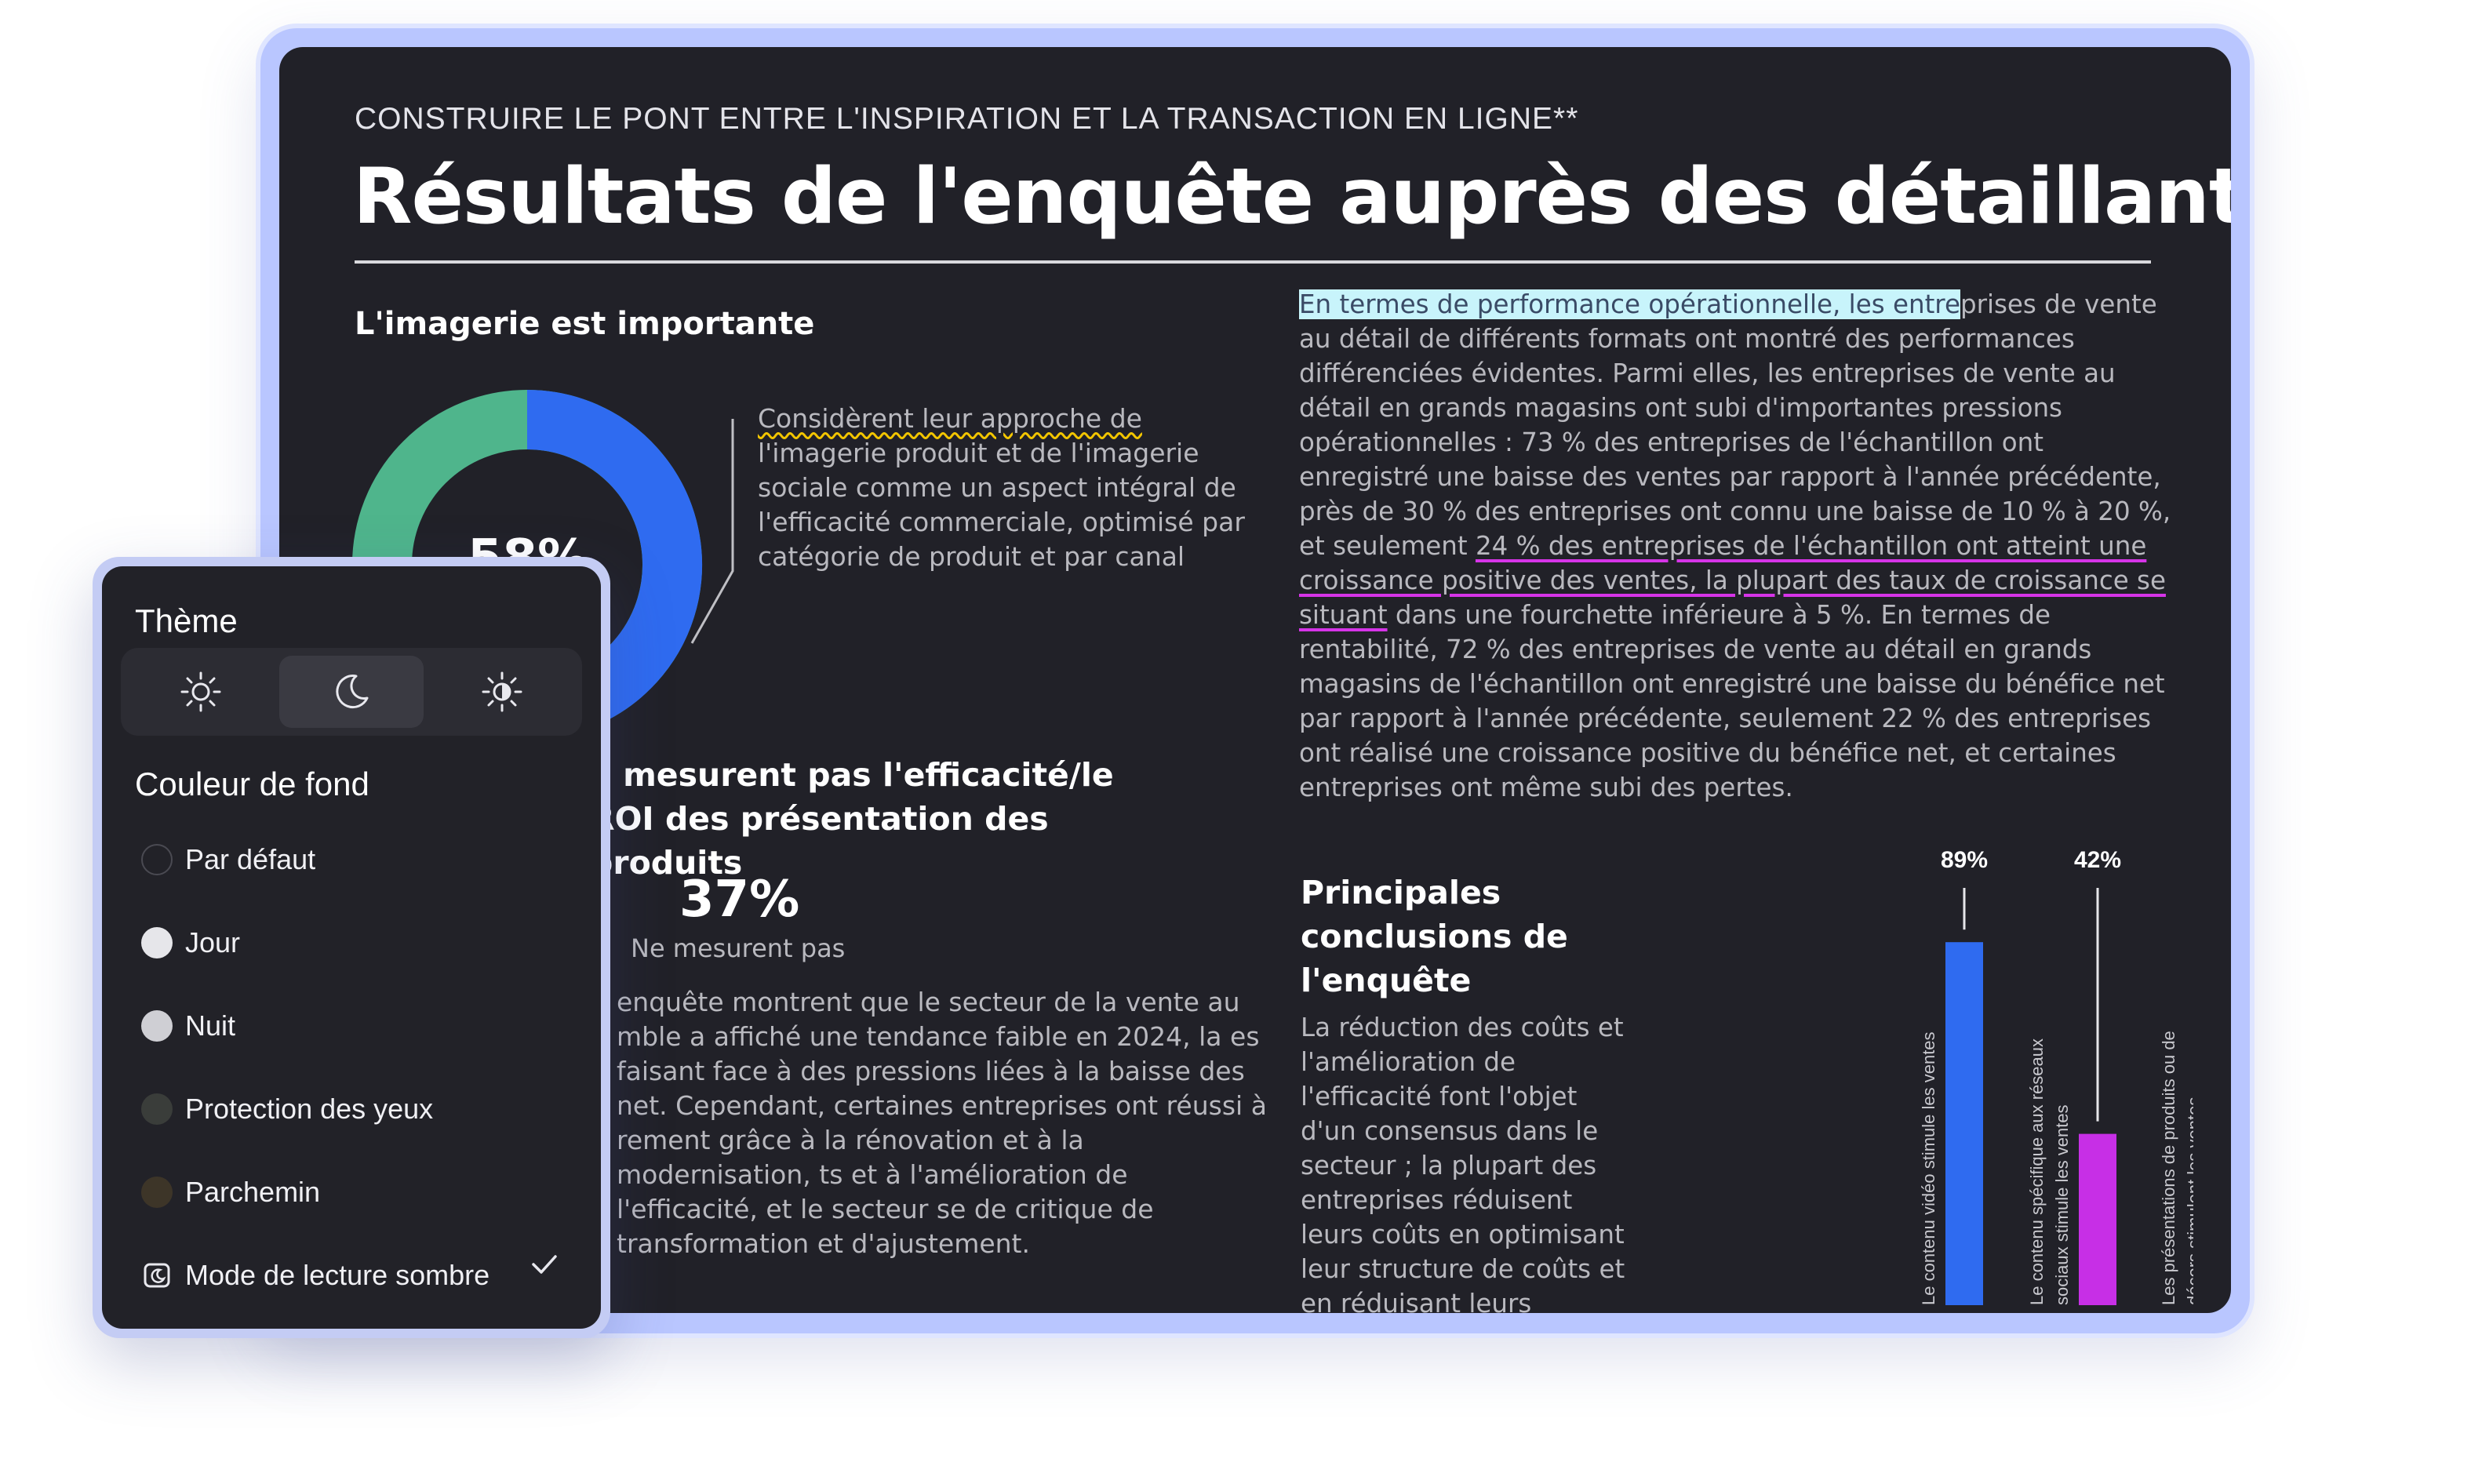 The image size is (2482, 1484). I want to click on bg-option-label: Par défaut, so click(251, 859).